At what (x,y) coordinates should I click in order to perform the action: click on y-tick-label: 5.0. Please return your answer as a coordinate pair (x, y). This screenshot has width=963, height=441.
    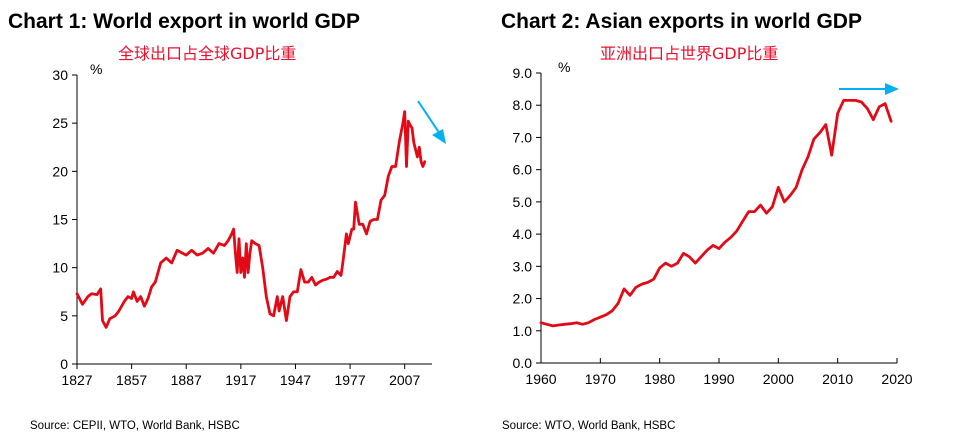
    Looking at the image, I should click on (523, 202).